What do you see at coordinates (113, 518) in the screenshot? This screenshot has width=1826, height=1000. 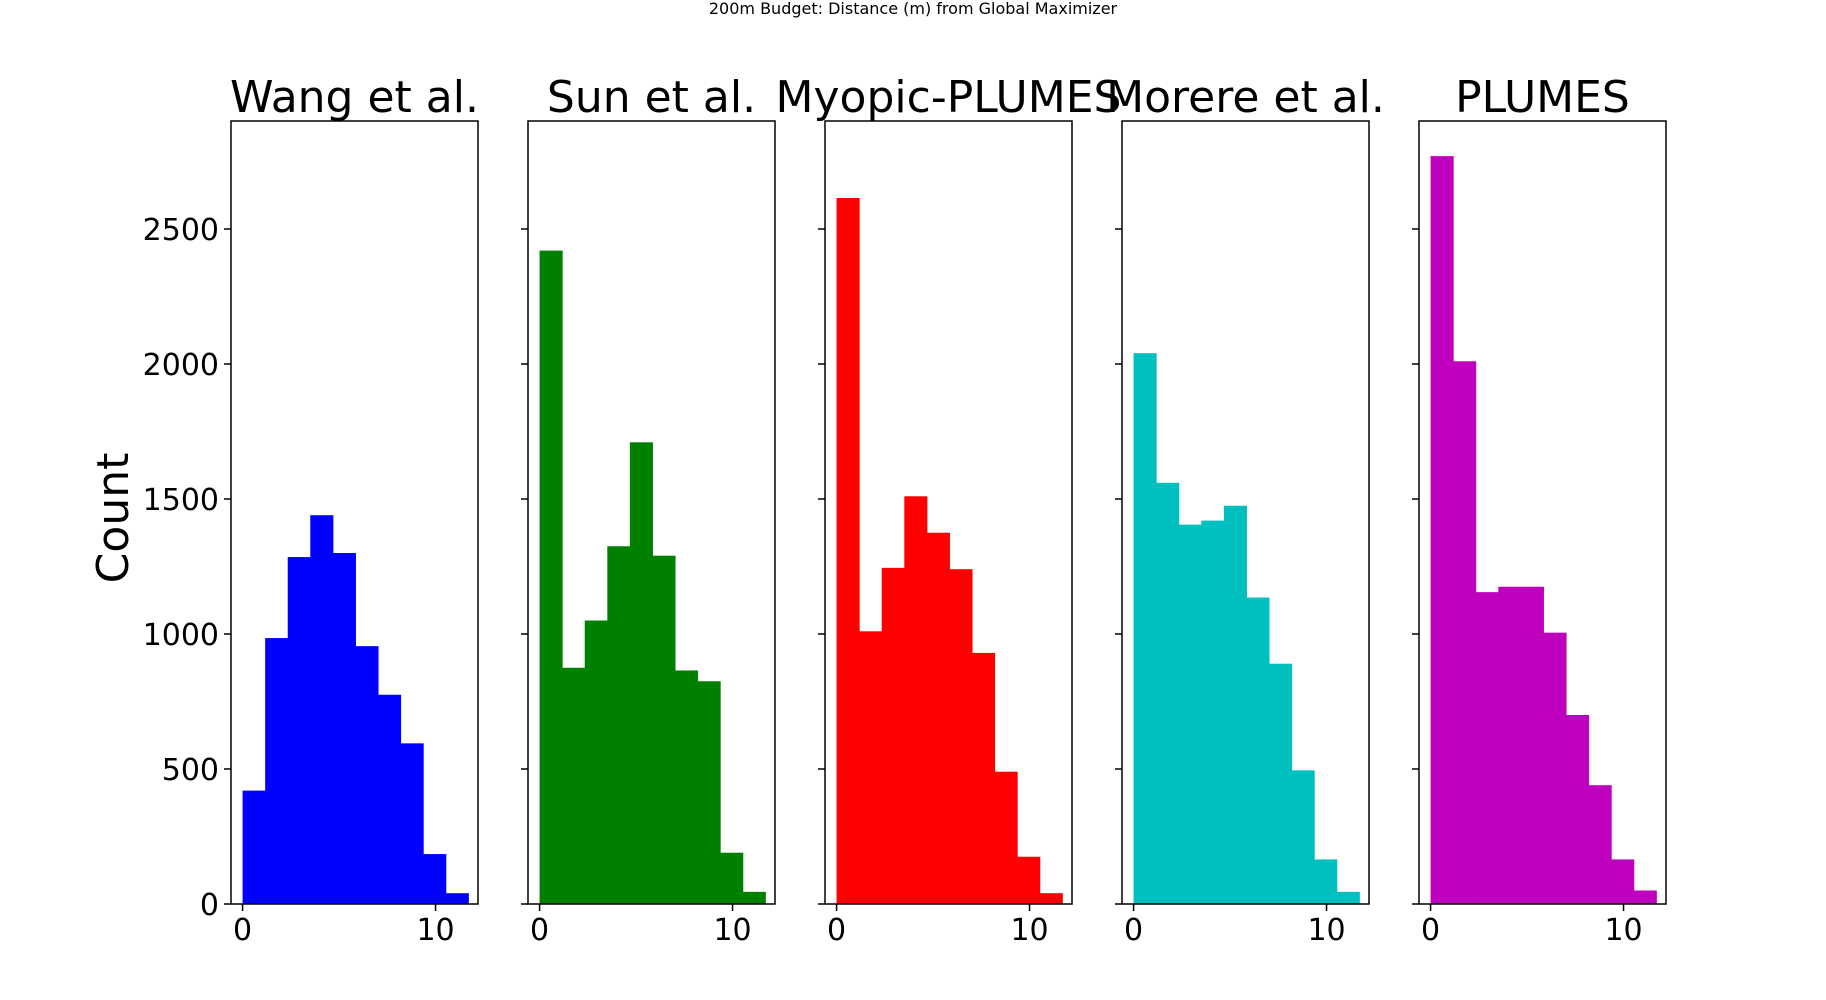 I see `y-axis-label: Count` at bounding box center [113, 518].